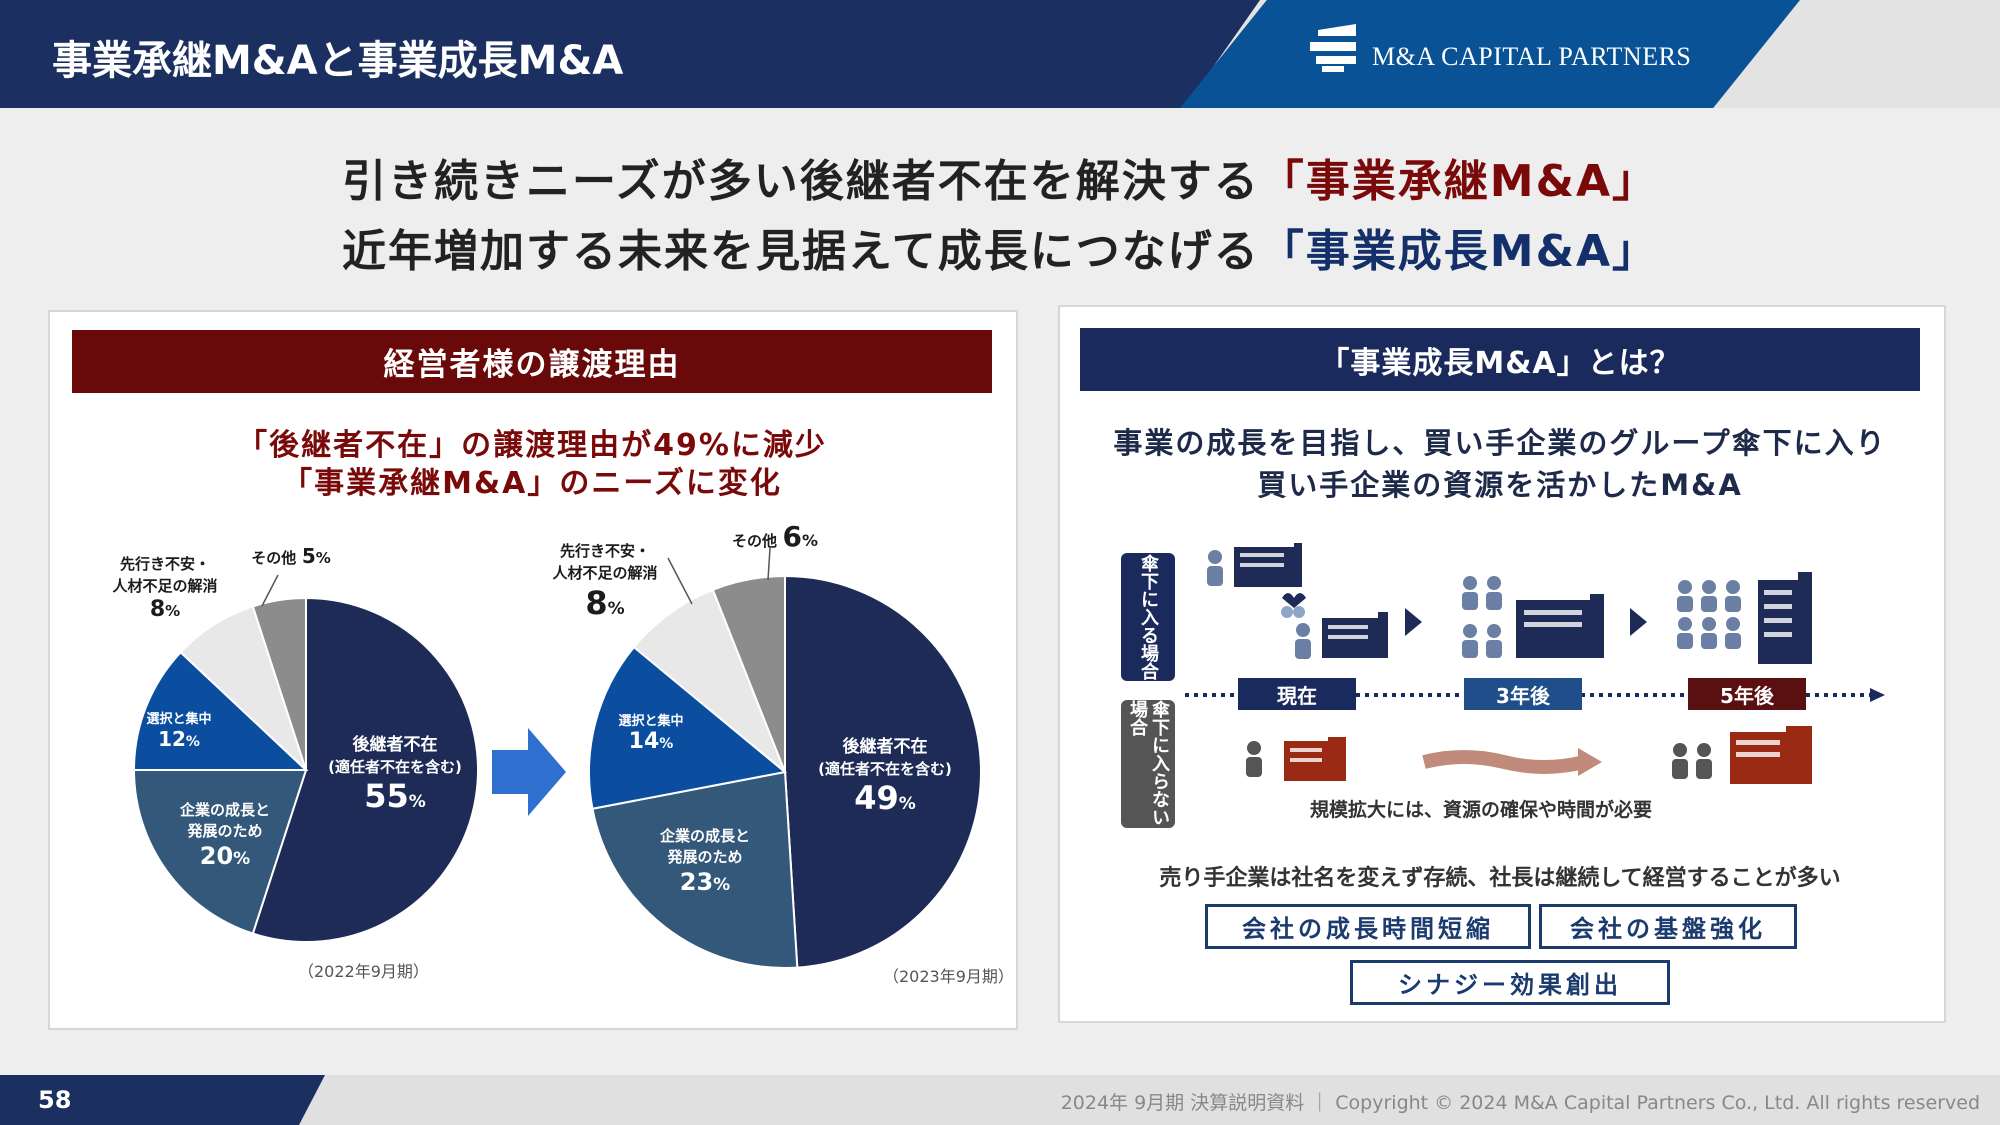 Image resolution: width=2000 pixels, height=1125 pixels. Describe the element at coordinates (709, 680) in the screenshot. I see `pie-slice-anxiety` at that location.